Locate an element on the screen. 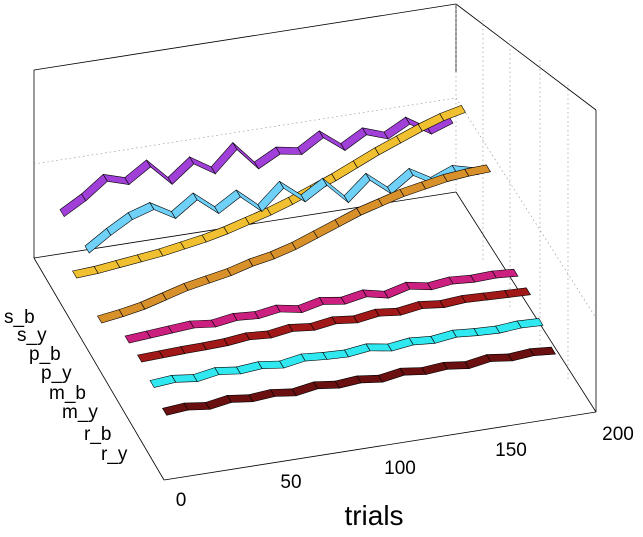  series-label-r_b: r_b is located at coordinates (97, 434).